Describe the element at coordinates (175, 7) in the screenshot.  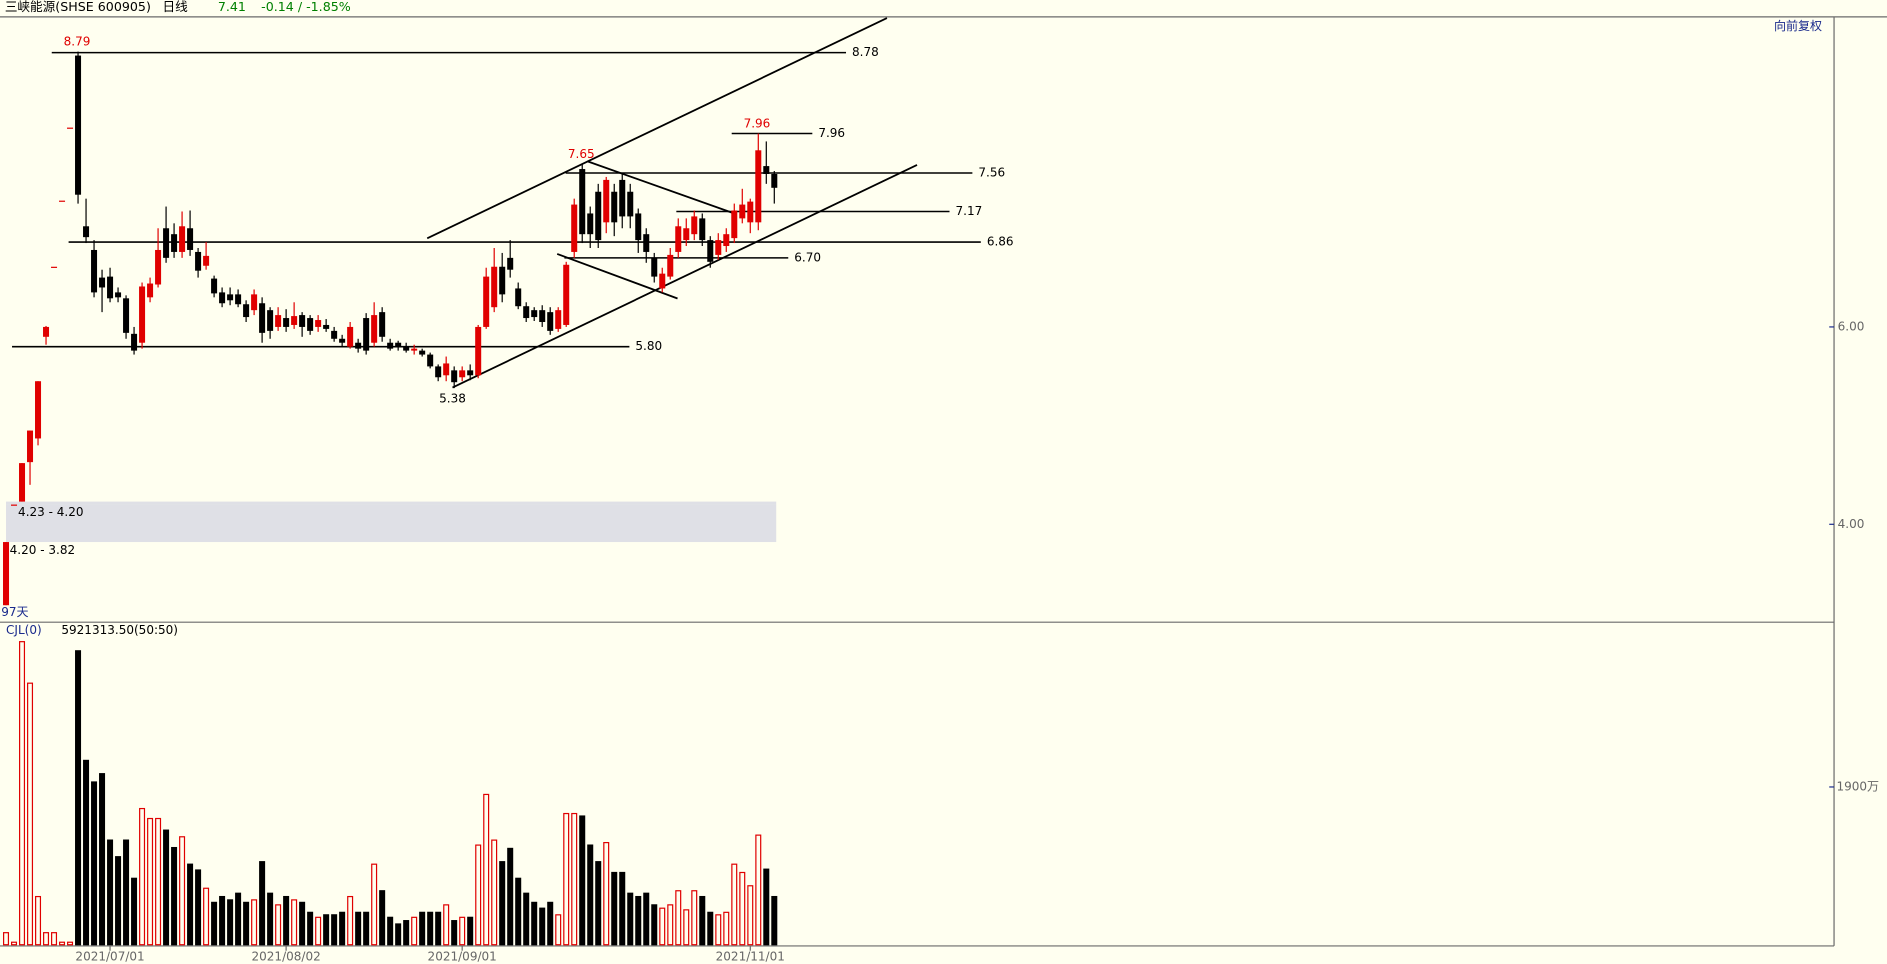
I see `period-selector: 日线` at that location.